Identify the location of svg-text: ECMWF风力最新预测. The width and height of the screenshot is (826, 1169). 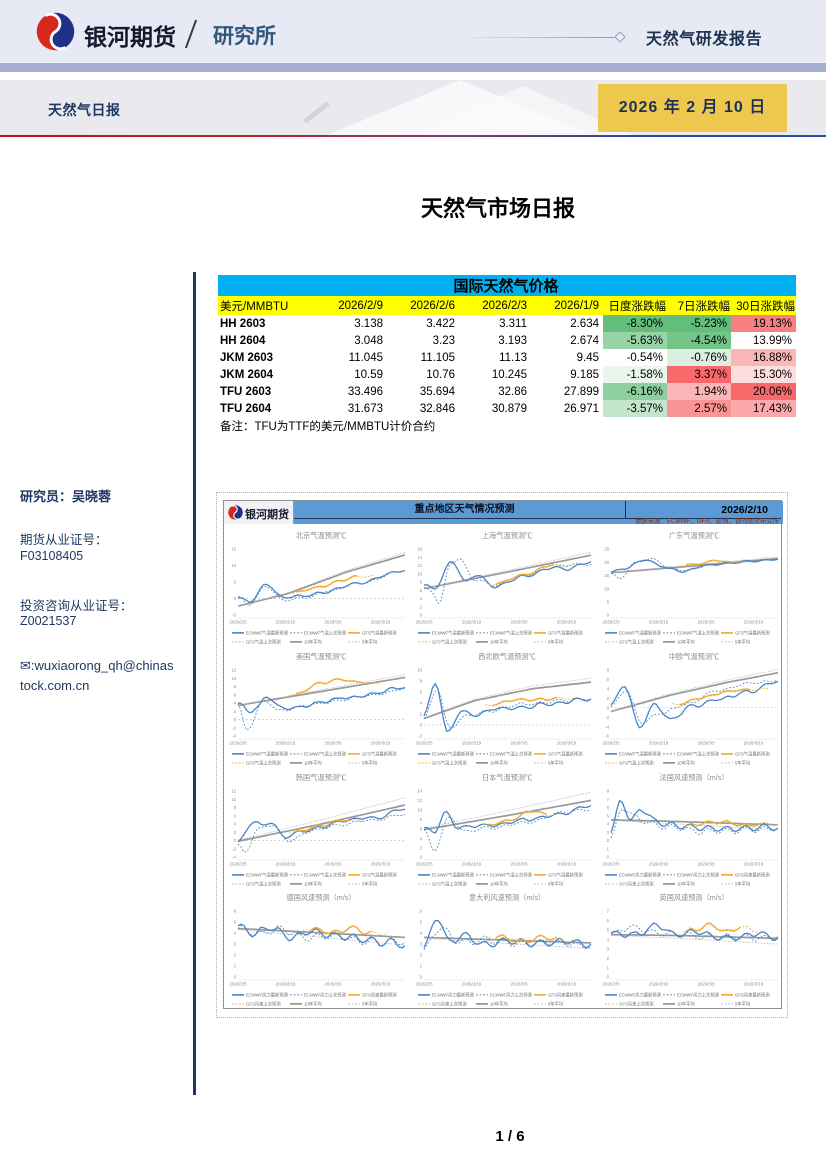
(267, 994).